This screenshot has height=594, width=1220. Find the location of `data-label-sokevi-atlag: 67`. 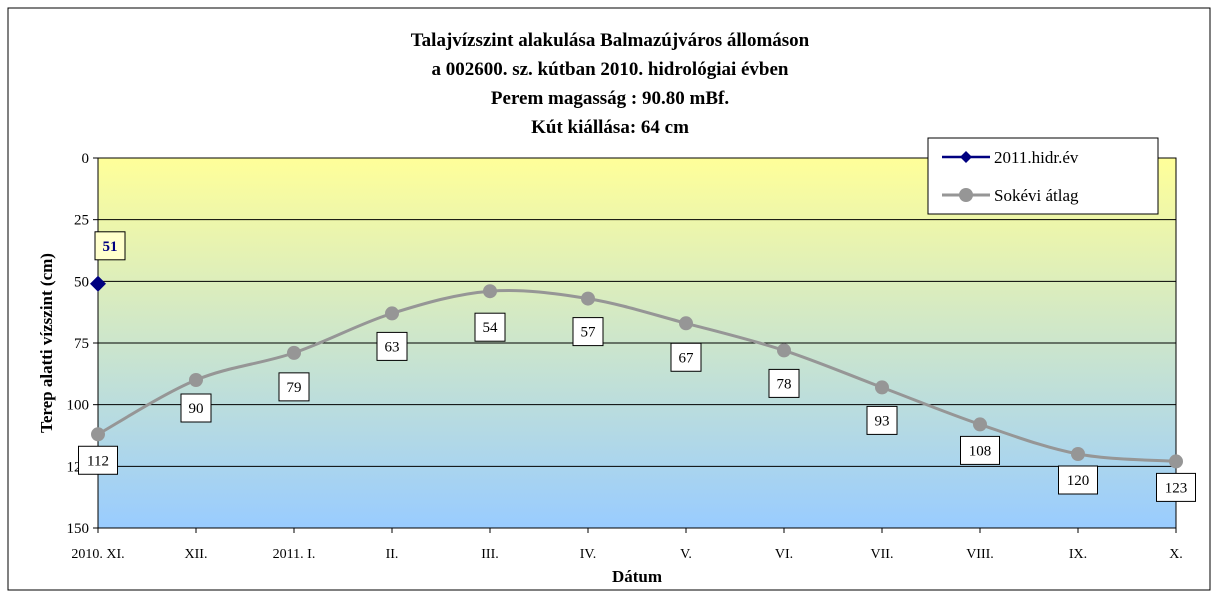

data-label-sokevi-atlag: 67 is located at coordinates (687, 358).